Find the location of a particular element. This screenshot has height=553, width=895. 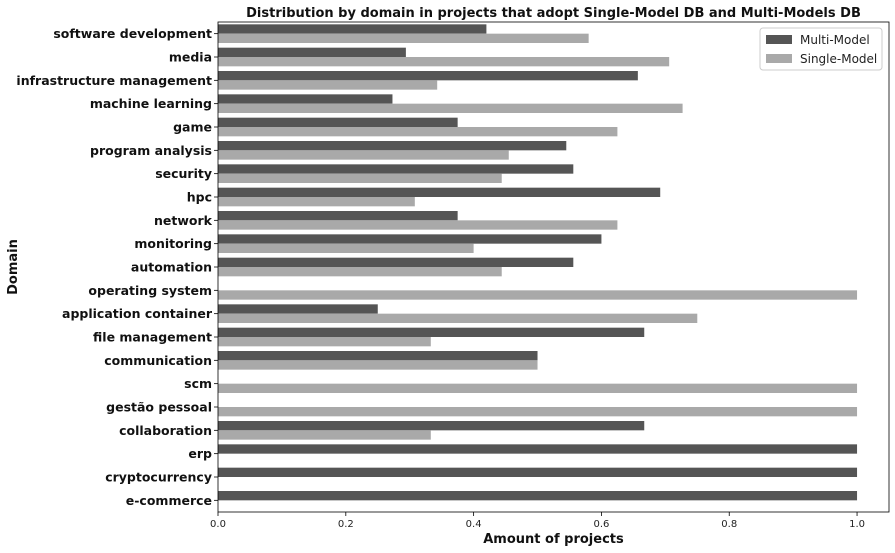

x-tick-label: 0.4 is located at coordinates (474, 524).